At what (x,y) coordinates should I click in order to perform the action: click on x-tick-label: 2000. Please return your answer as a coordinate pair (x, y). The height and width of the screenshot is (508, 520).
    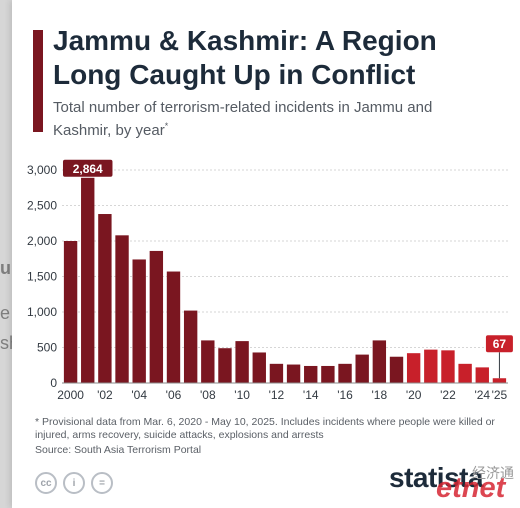
    Looking at the image, I should click on (70, 394).